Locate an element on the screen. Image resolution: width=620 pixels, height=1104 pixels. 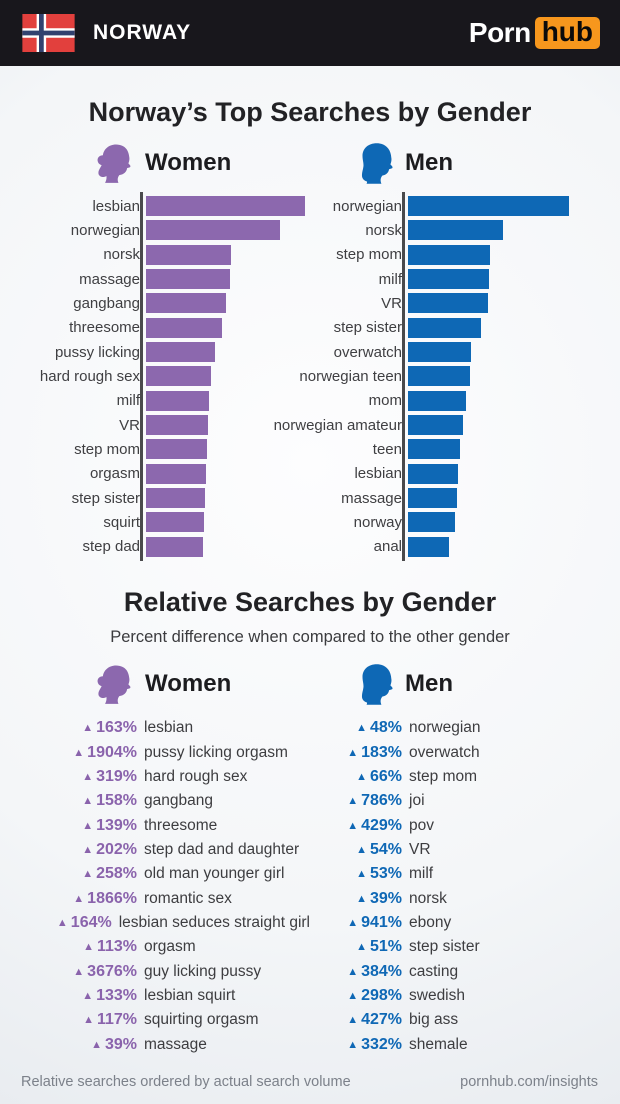
relative-row: ▲ 332% shemale is located at coordinates (441, 1044).